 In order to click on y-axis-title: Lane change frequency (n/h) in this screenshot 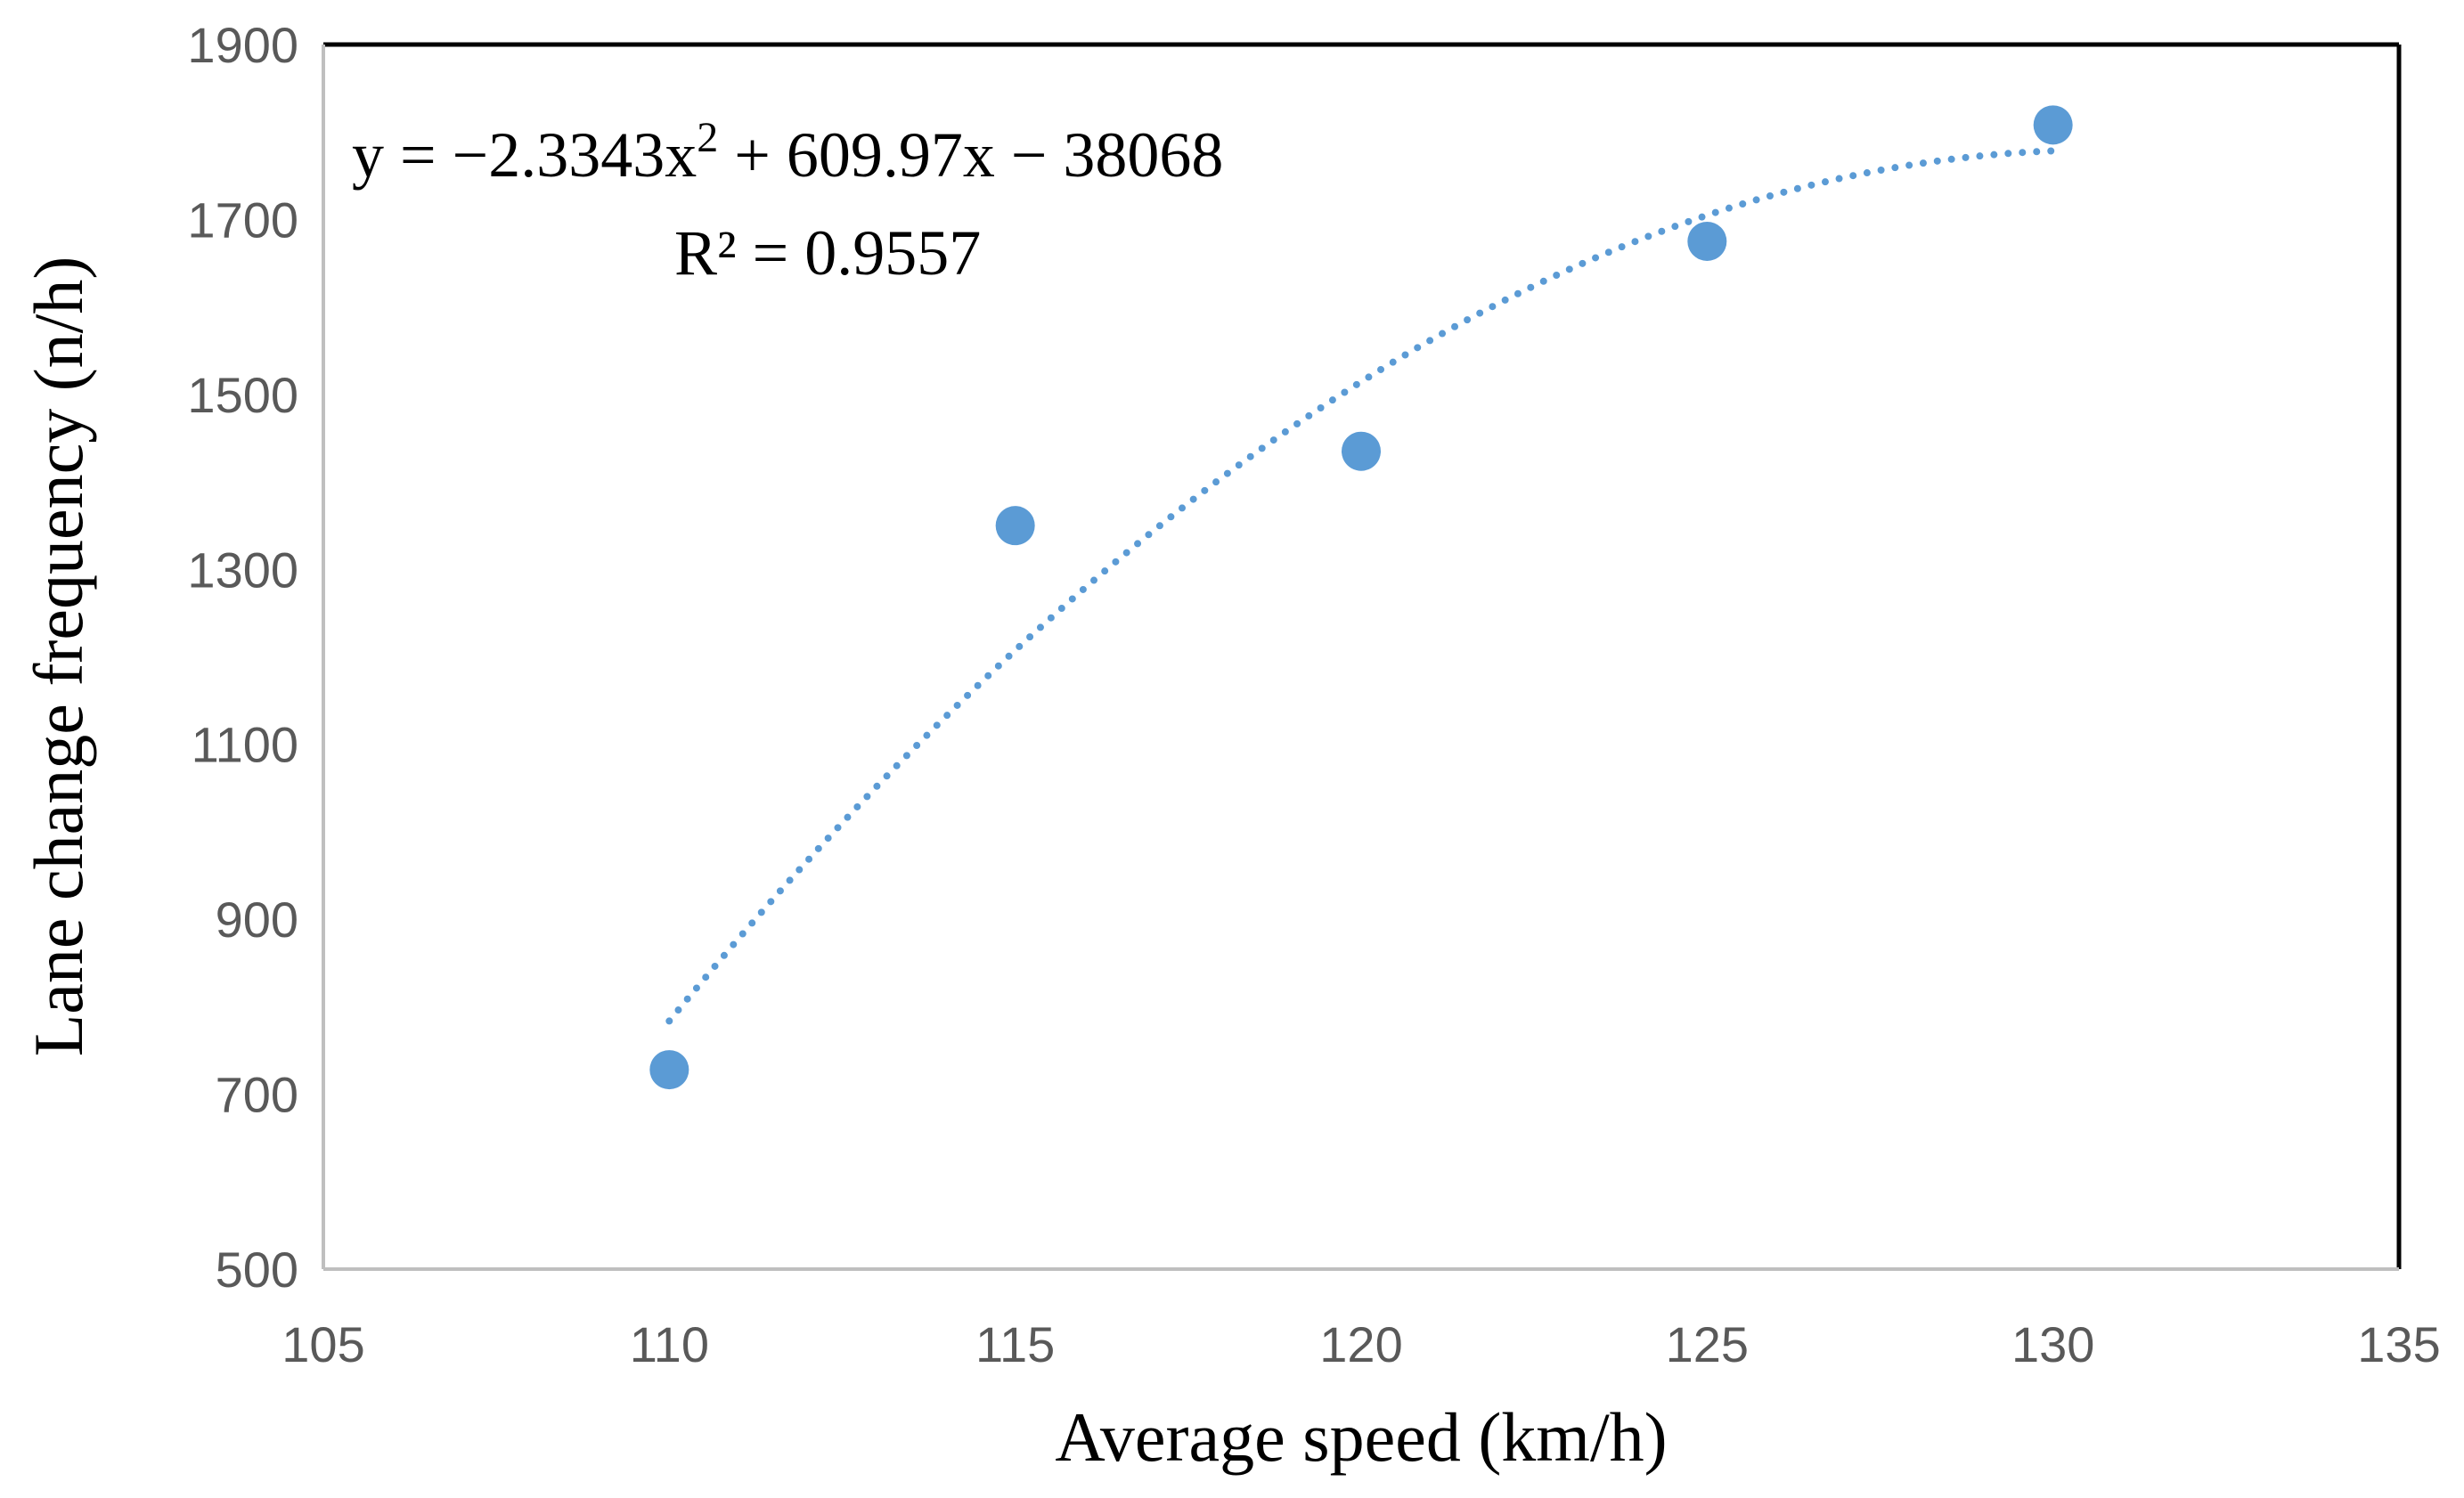, I will do `click(59, 656)`.